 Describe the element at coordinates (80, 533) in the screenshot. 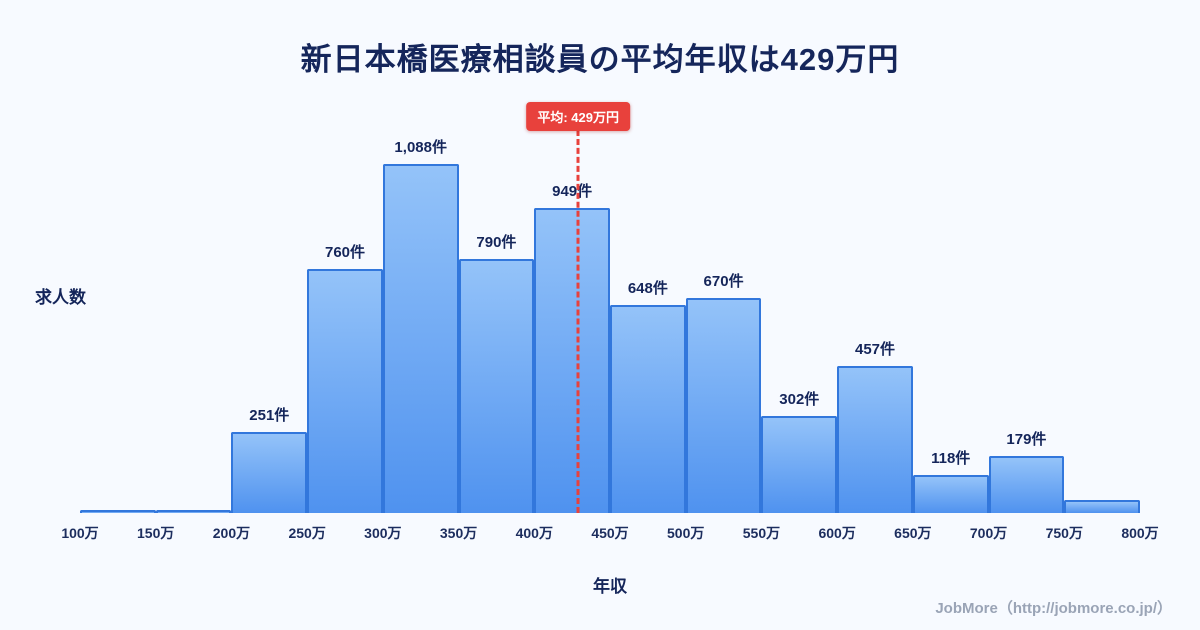

I see `x-tick-label: 100万` at that location.